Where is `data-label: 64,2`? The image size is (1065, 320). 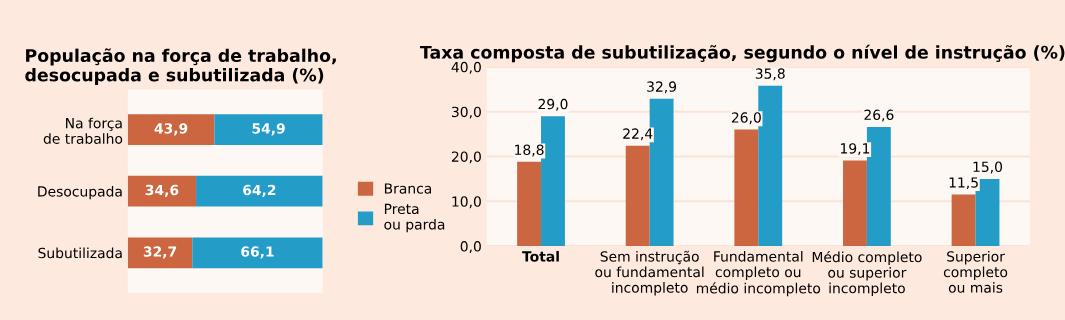 data-label: 64,2 is located at coordinates (259, 191).